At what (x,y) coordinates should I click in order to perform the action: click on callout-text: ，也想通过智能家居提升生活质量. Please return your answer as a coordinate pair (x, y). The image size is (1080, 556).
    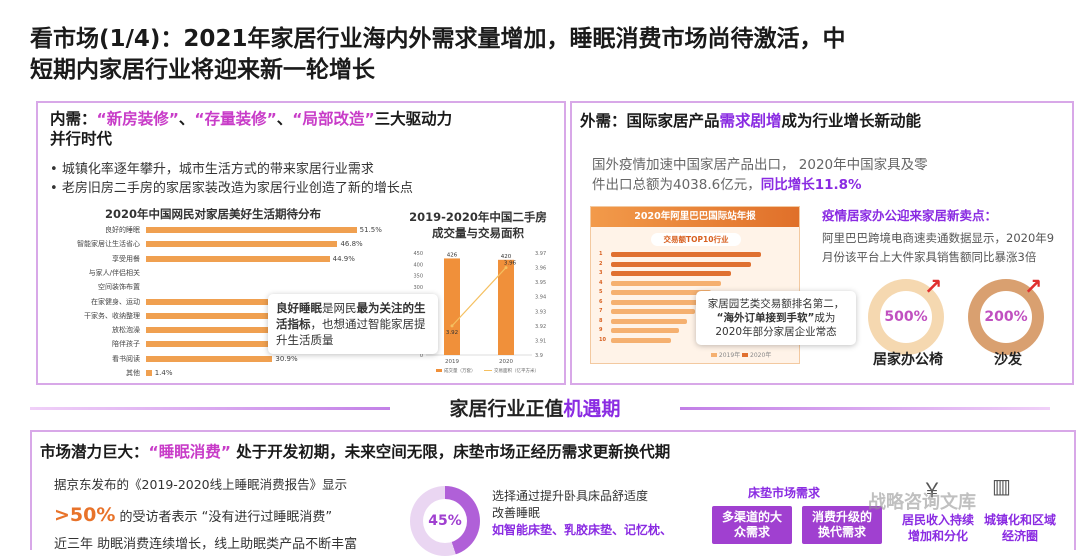
    Looking at the image, I should click on (351, 332).